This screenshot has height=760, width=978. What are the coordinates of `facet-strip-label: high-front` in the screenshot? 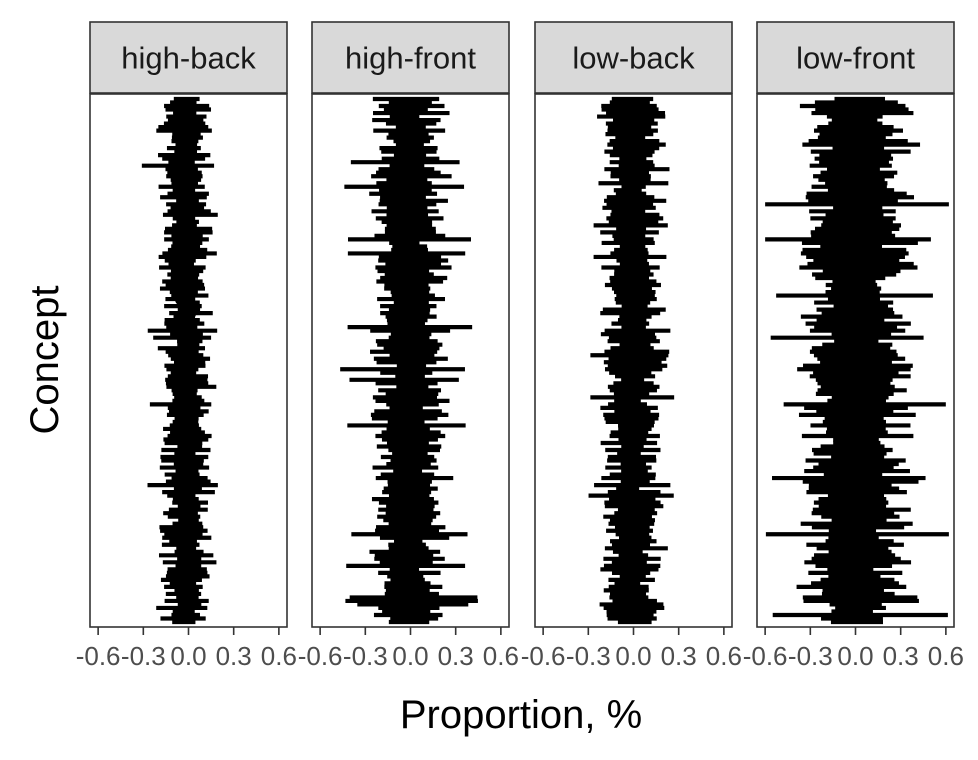 It's located at (410, 58).